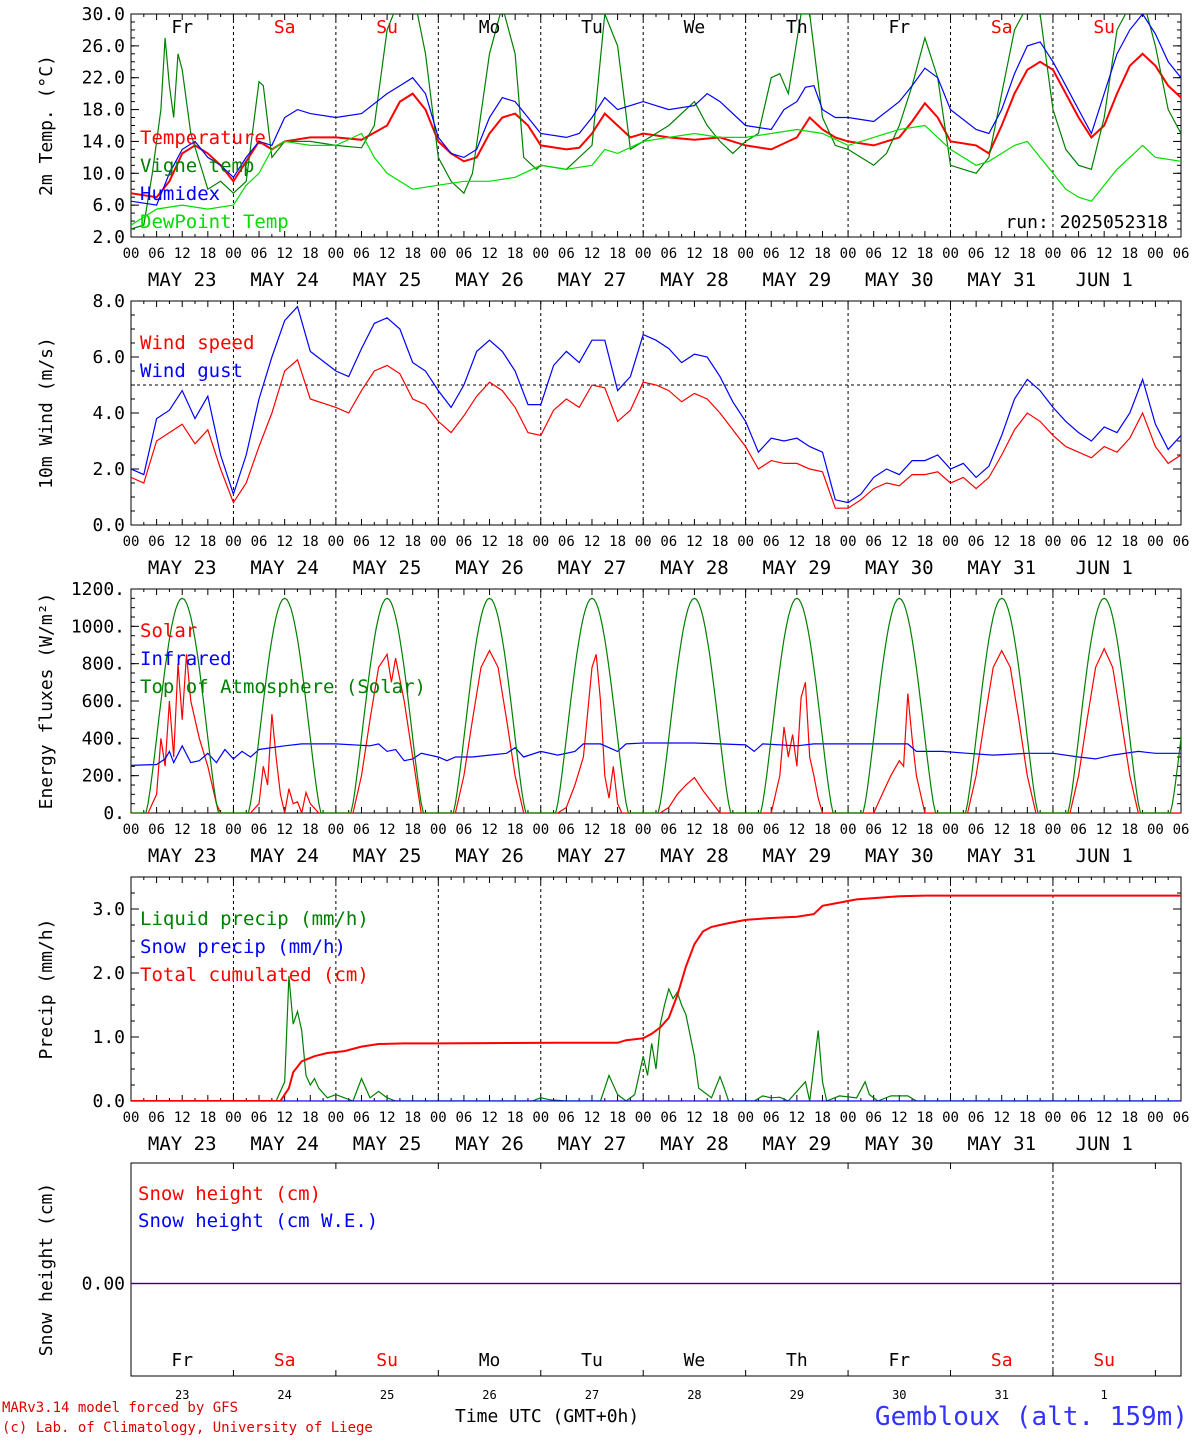 This screenshot has width=1194, height=1440. Describe the element at coordinates (46, 701) in the screenshot. I see `y-axis-label: Energy fluxes (W/m²)` at that location.